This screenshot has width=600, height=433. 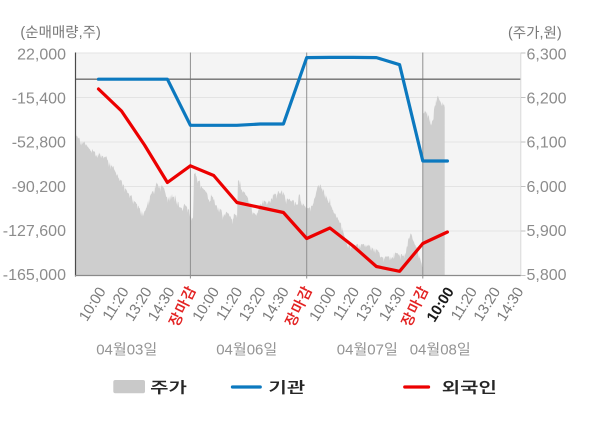 What do you see at coordinates (39, 143) in the screenshot?
I see `svg-text: -52,800` at bounding box center [39, 143].